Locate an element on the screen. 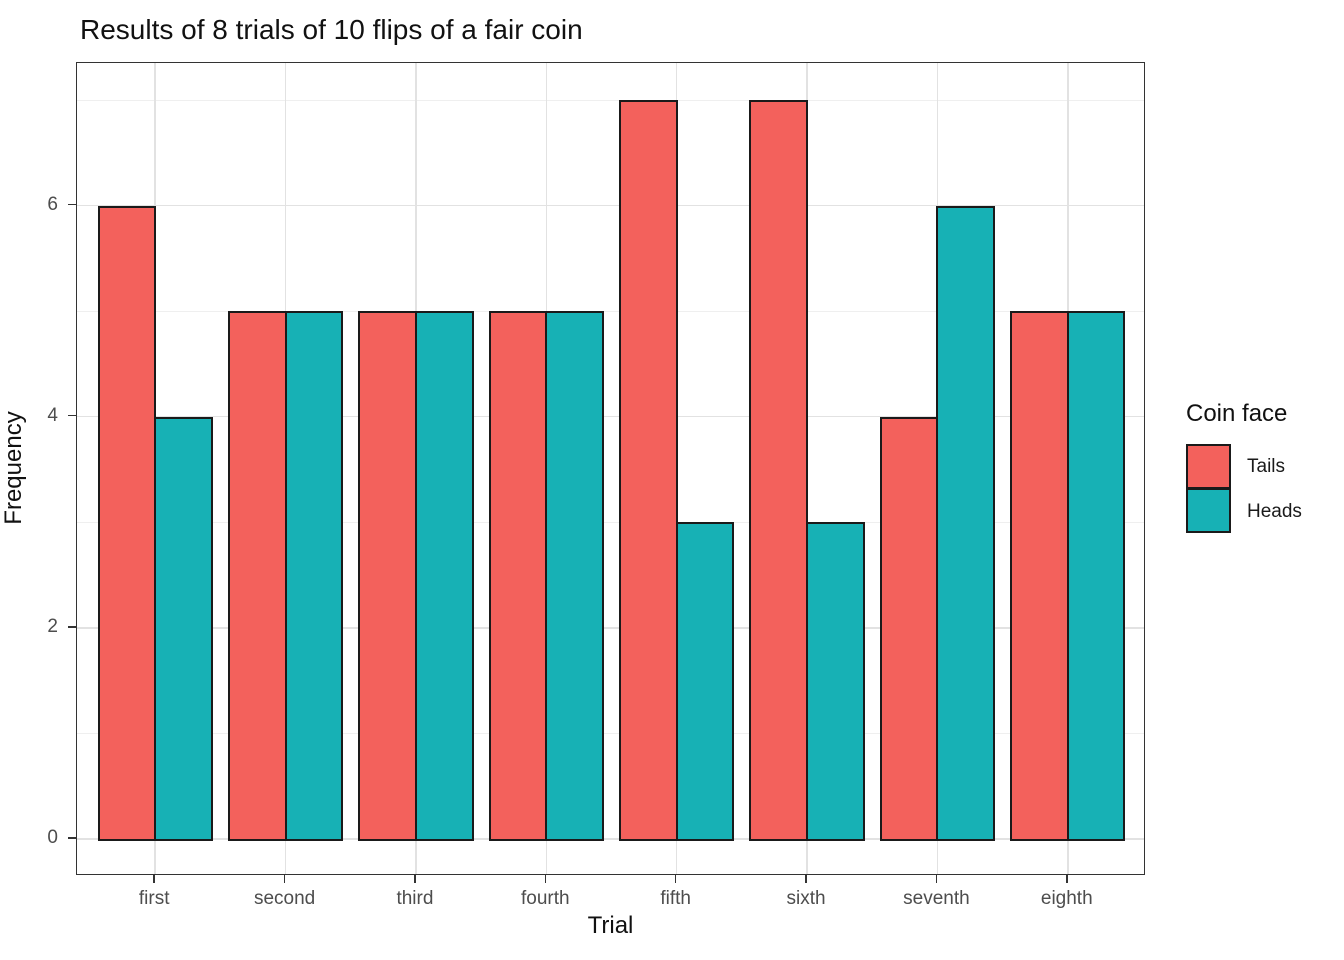 Image resolution: width=1344 pixels, height=960 pixels. y-axis-title: Frequency is located at coordinates (13, 468).